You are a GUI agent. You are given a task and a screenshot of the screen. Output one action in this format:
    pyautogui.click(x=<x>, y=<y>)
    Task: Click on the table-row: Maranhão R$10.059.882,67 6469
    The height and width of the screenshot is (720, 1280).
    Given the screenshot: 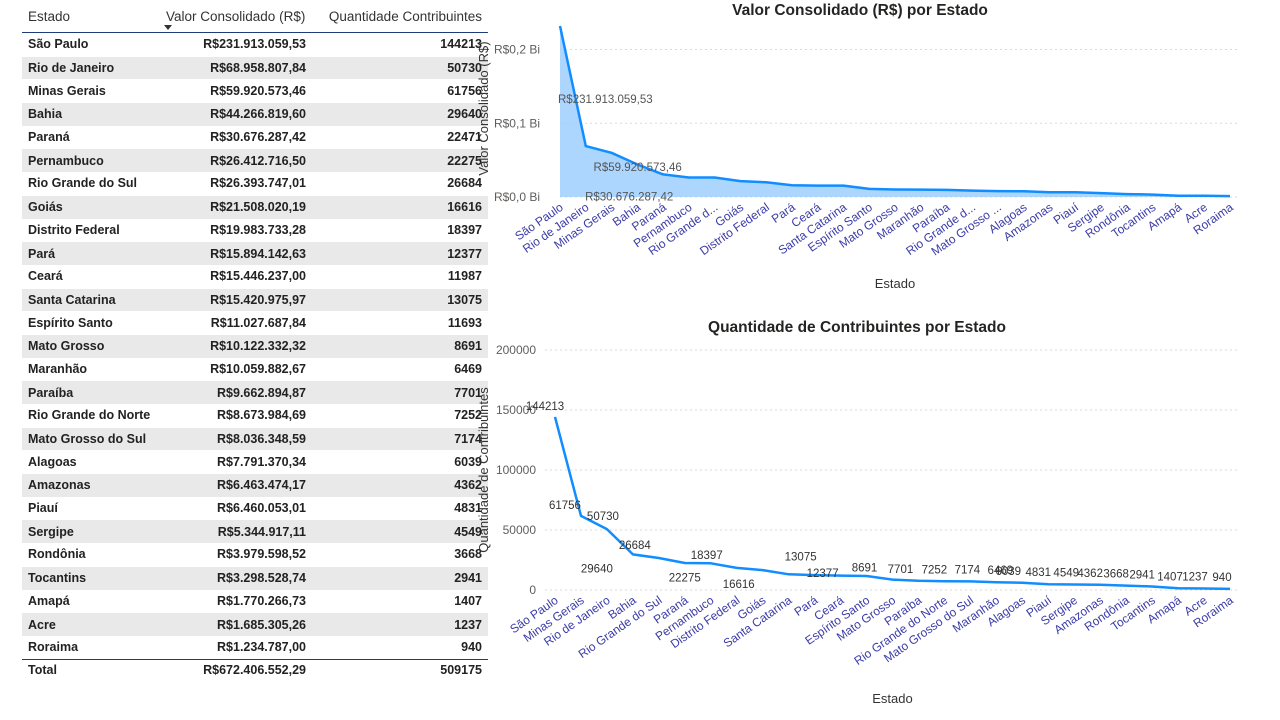 What is the action you would take?
    pyautogui.click(x=255, y=369)
    